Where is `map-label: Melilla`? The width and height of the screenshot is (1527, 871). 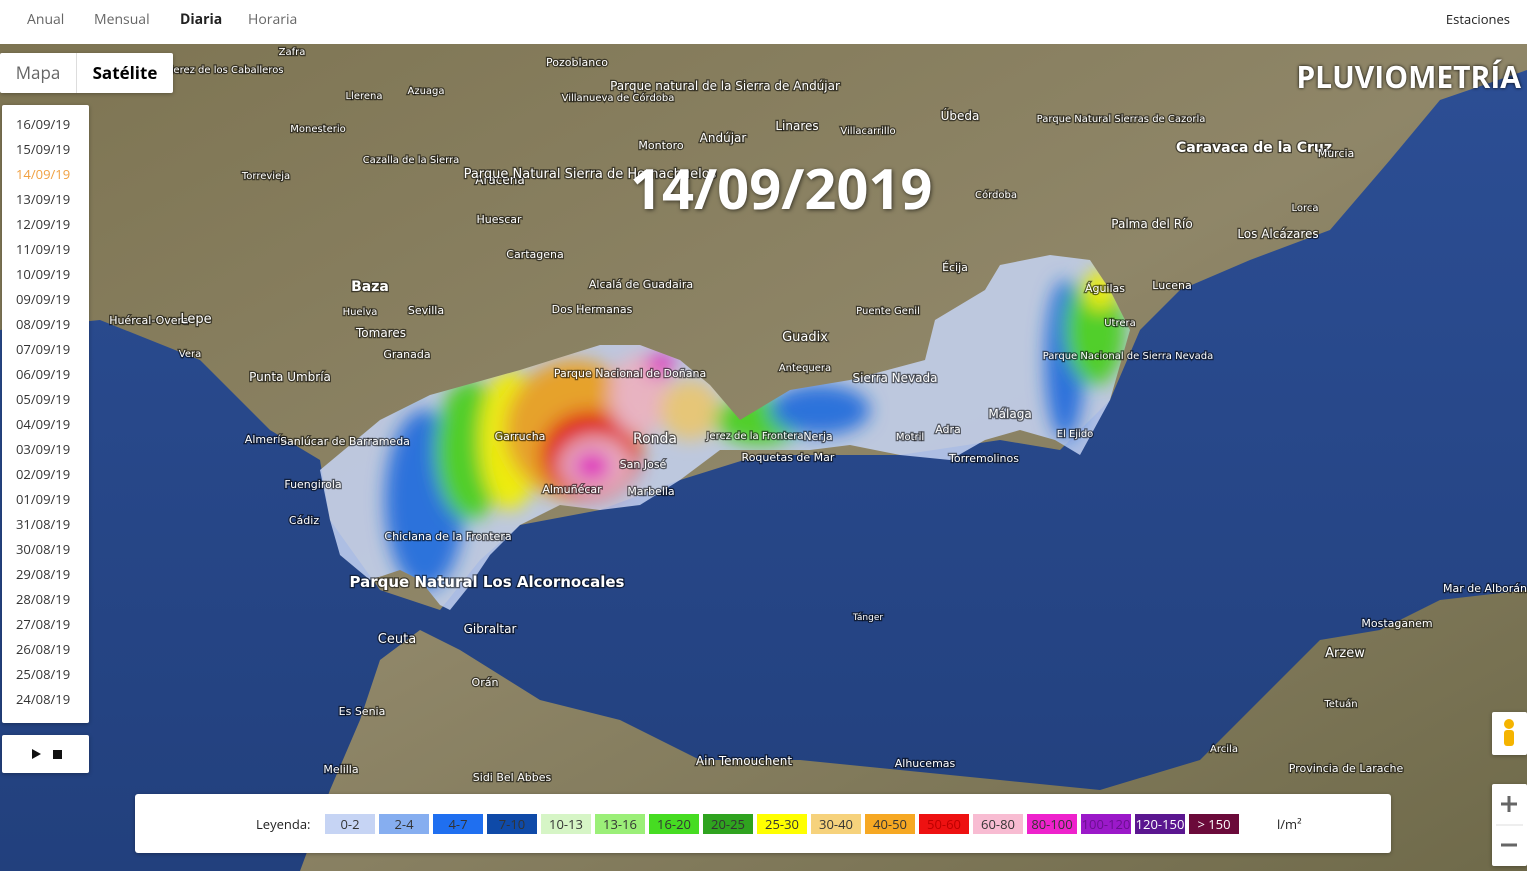
map-label: Melilla is located at coordinates (340, 769).